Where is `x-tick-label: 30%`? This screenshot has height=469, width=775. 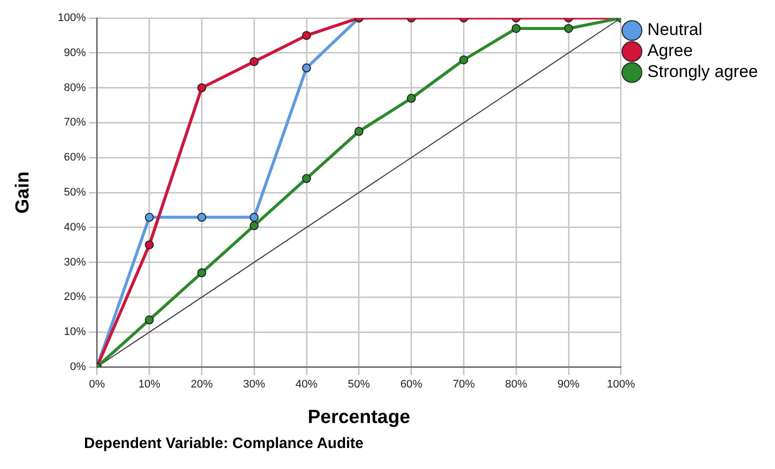 x-tick-label: 30% is located at coordinates (254, 384).